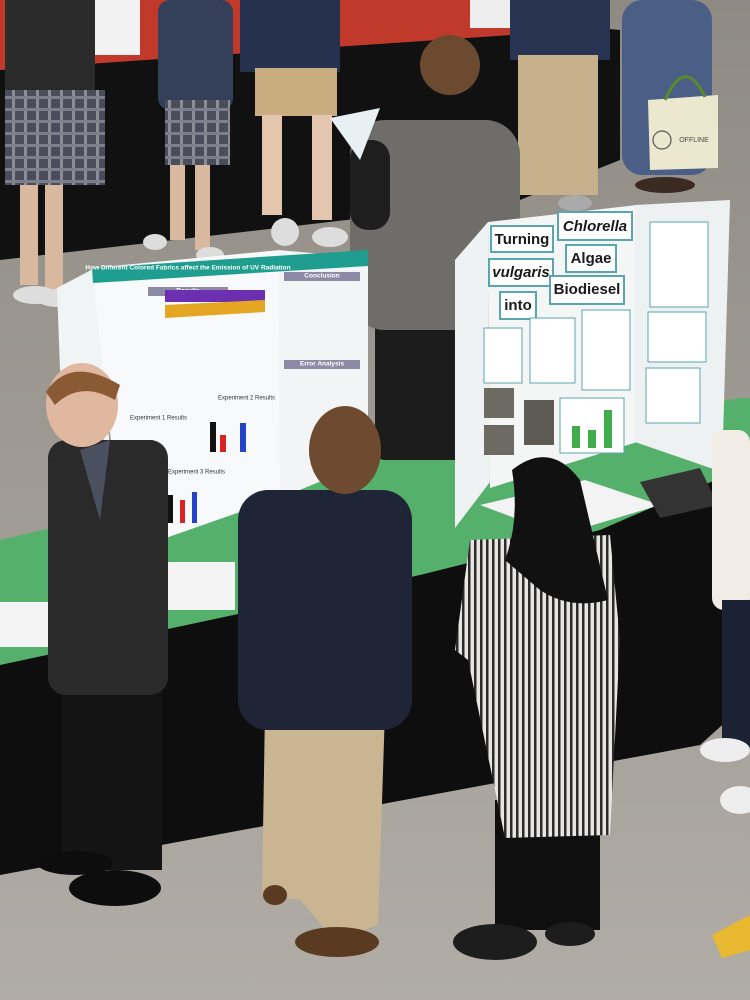 This screenshot has width=750, height=1000. I want to click on poster-word: into, so click(518, 305).